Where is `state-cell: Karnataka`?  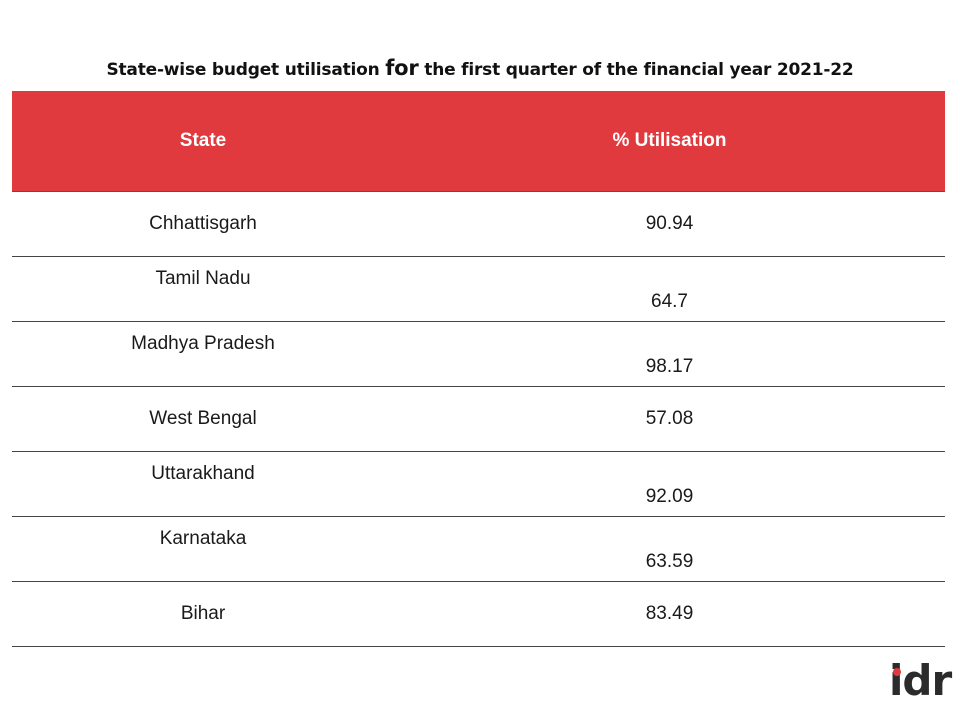
state-cell: Karnataka is located at coordinates (203, 538).